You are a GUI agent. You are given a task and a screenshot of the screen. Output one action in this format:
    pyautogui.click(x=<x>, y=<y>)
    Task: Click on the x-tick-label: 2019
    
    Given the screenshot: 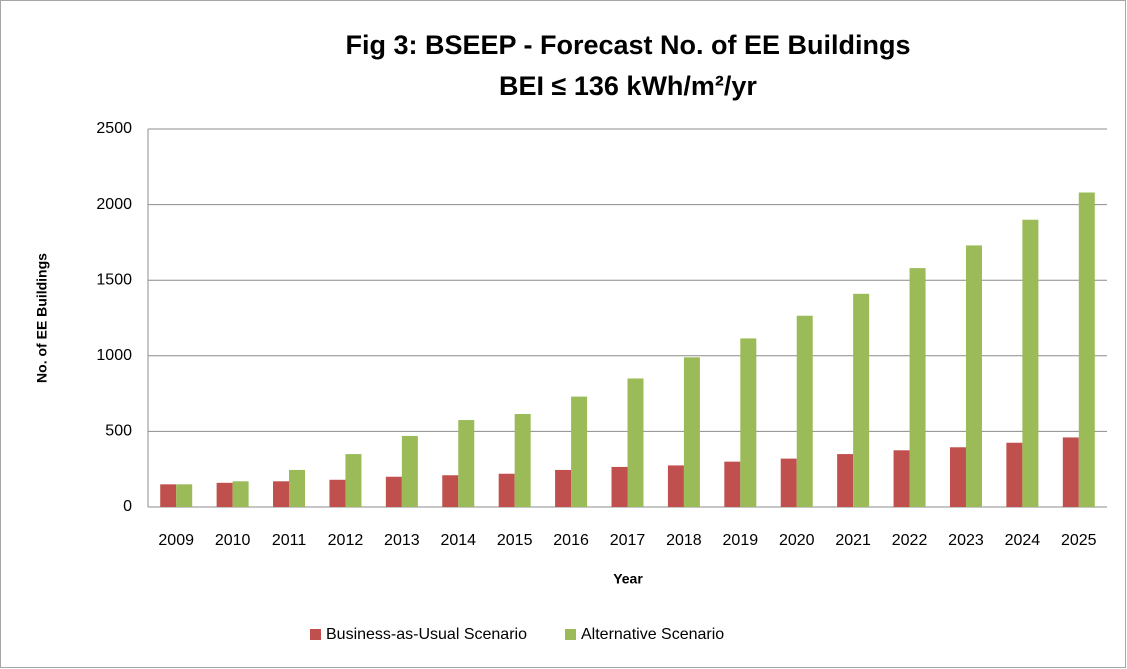 What is the action you would take?
    pyautogui.click(x=741, y=540)
    